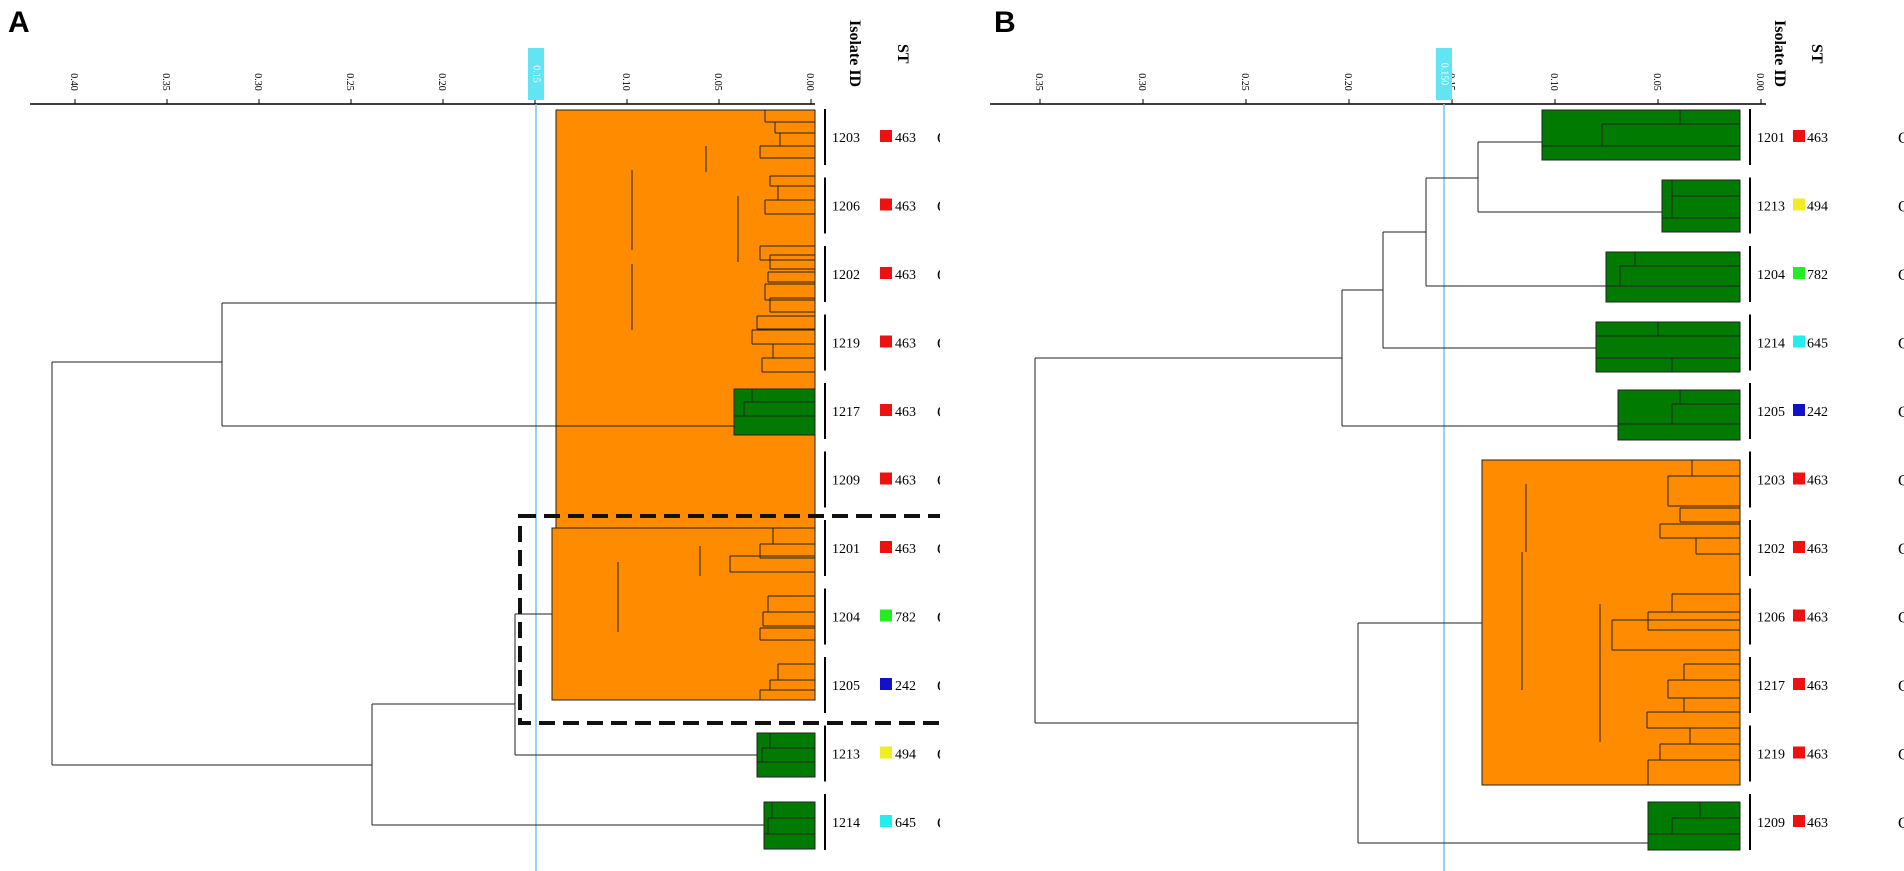 This screenshot has width=1904, height=871. I want to click on isolate-id: 1217, so click(846, 412).